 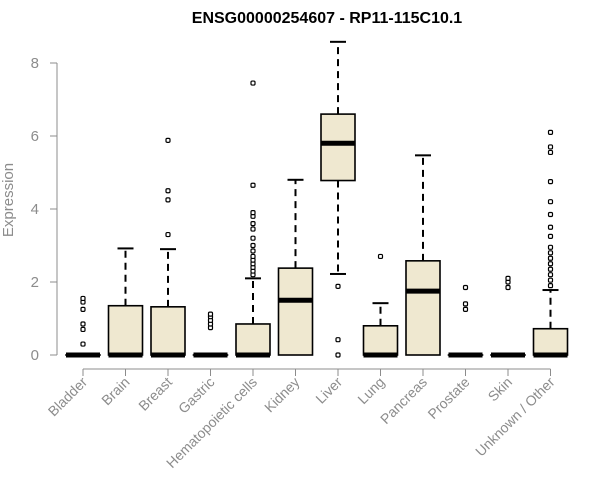 What do you see at coordinates (35, 136) in the screenshot?
I see `y-tick-label: 6` at bounding box center [35, 136].